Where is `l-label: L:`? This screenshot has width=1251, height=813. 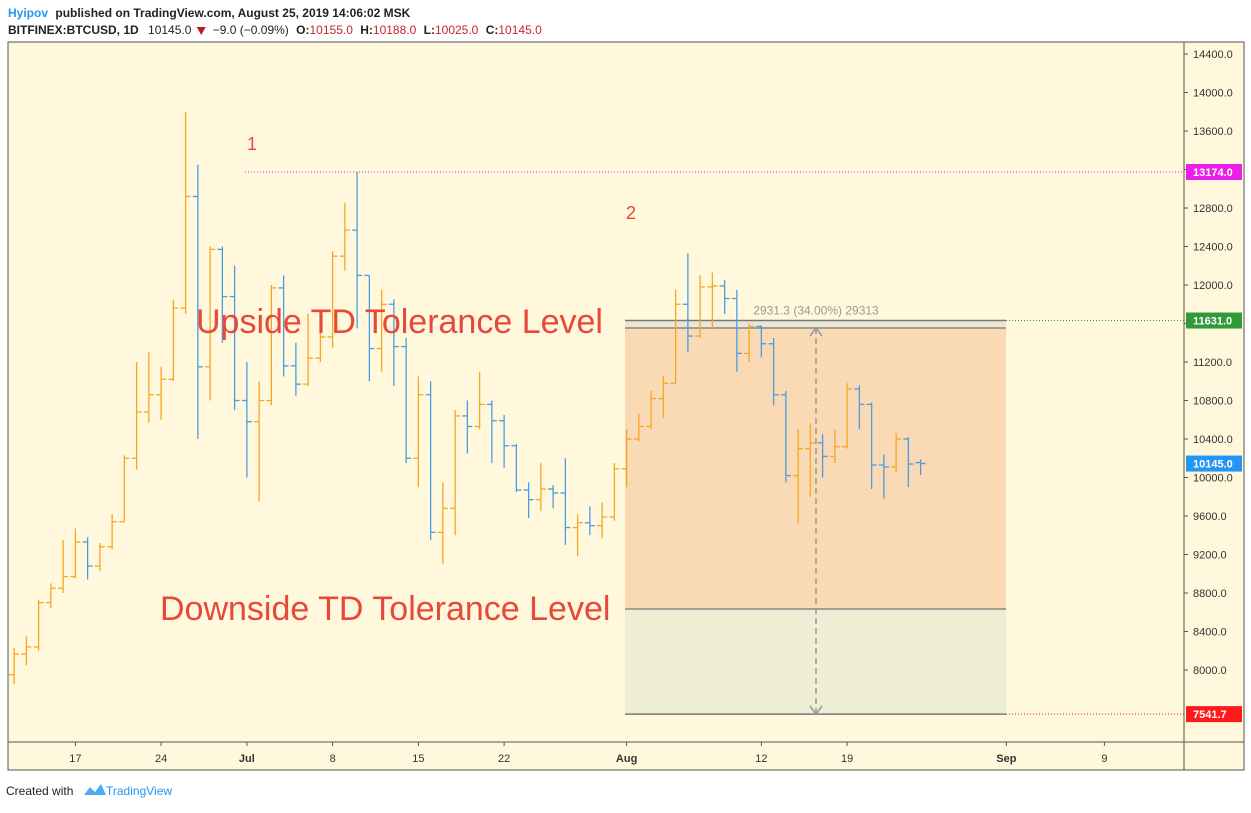 l-label: L: is located at coordinates (429, 30).